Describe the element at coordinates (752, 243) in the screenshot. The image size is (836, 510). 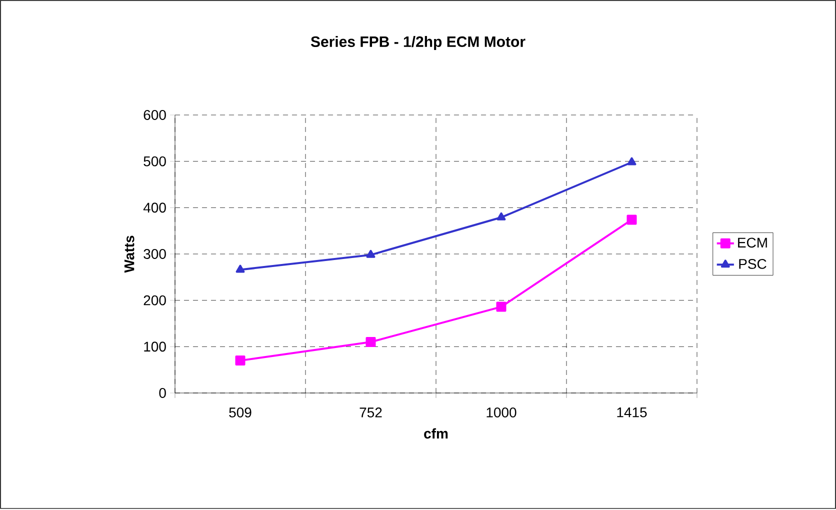
I see `legend-label: ECM` at that location.